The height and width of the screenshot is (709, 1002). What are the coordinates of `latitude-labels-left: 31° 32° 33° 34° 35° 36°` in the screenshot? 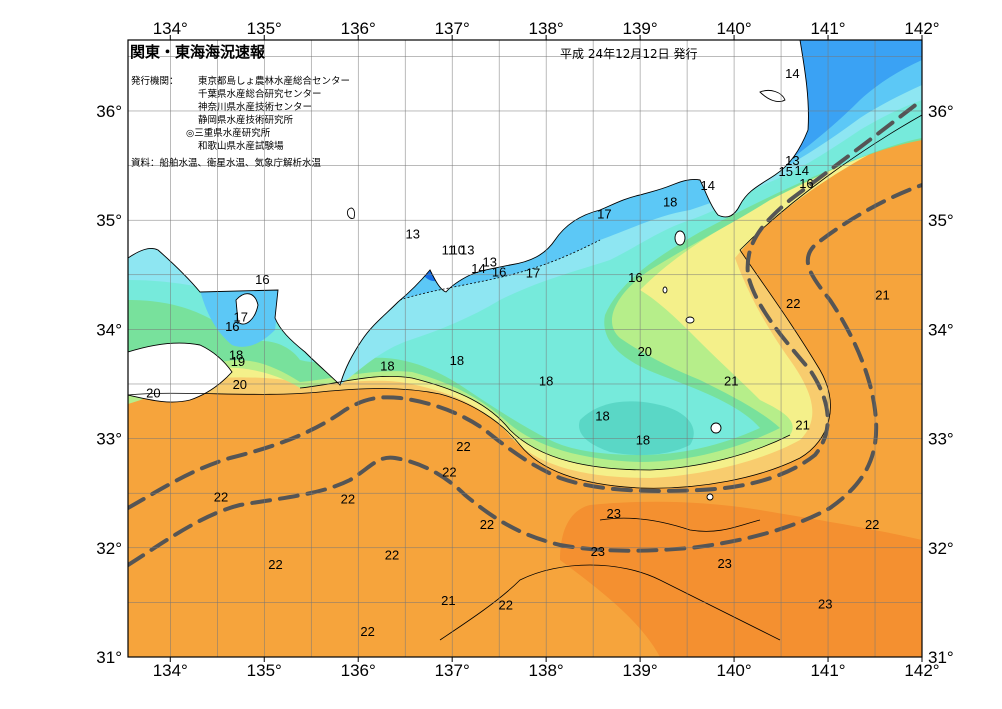 It's located at (109, 384).